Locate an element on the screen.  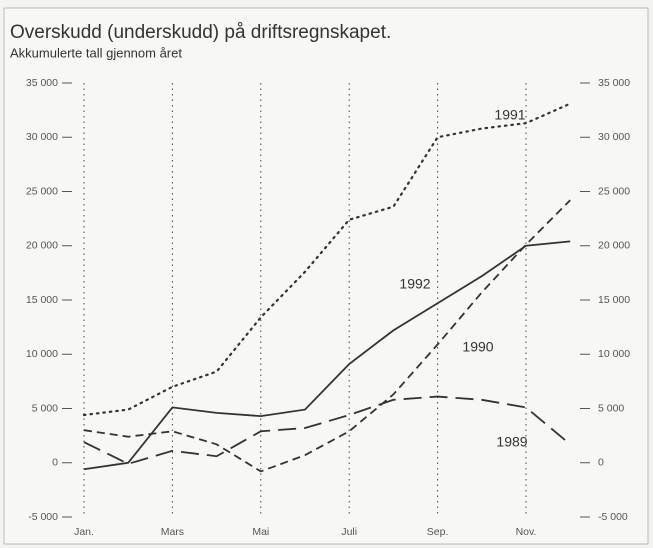
y-tick-label: 10 000 is located at coordinates (42, 354).